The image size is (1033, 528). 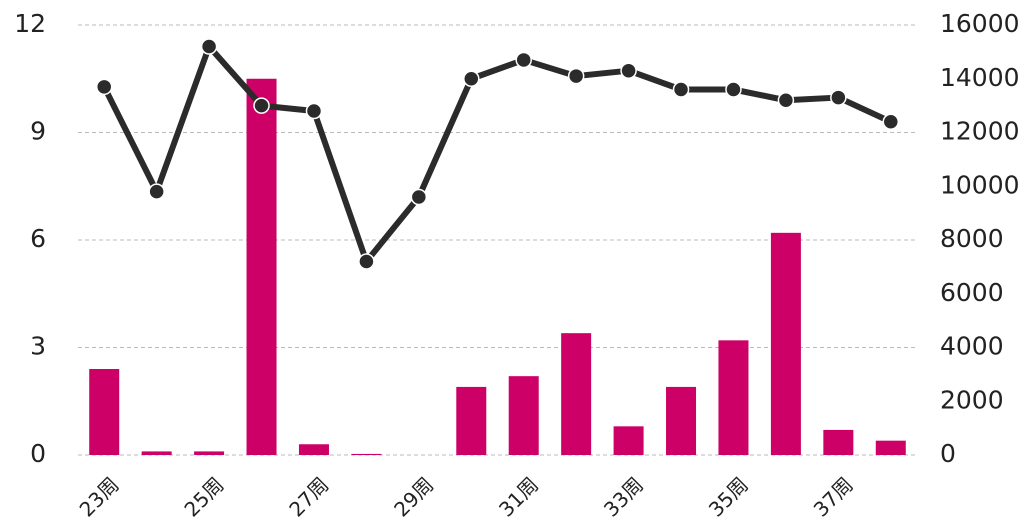 I want to click on x-tick-label: 23周, so click(x=99, y=496).